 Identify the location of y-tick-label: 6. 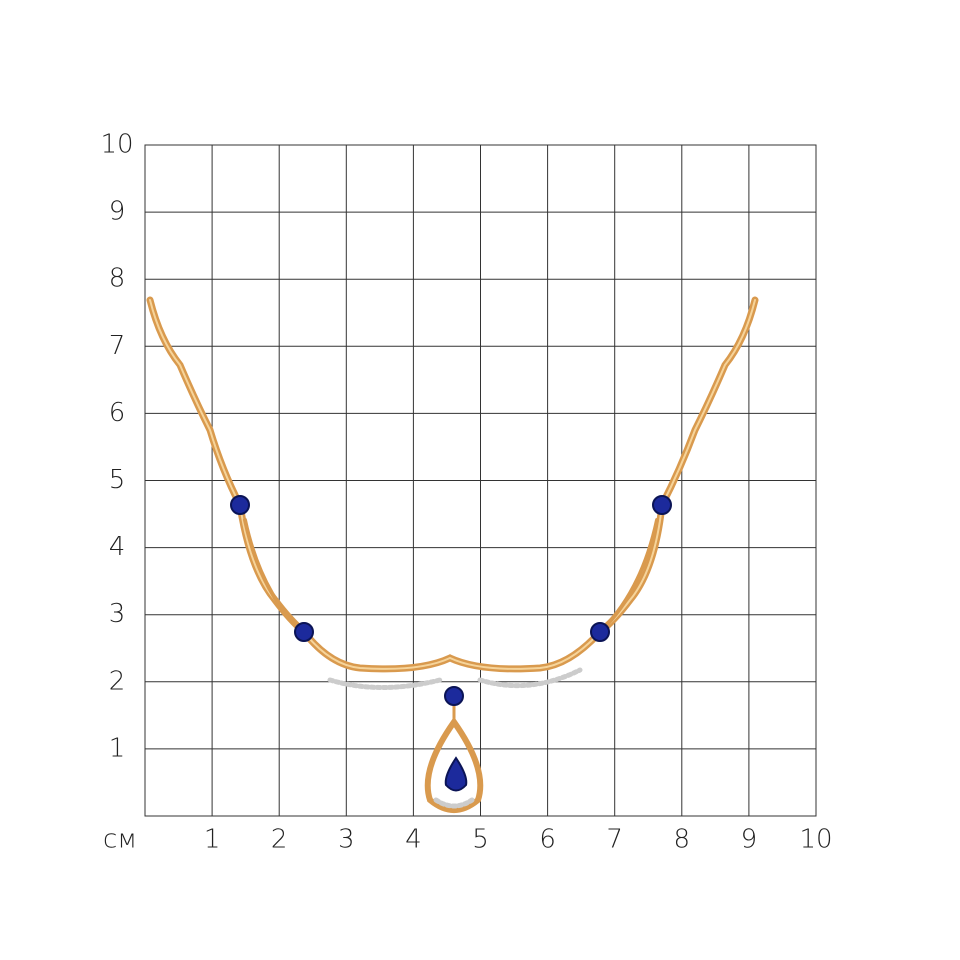
(117, 413).